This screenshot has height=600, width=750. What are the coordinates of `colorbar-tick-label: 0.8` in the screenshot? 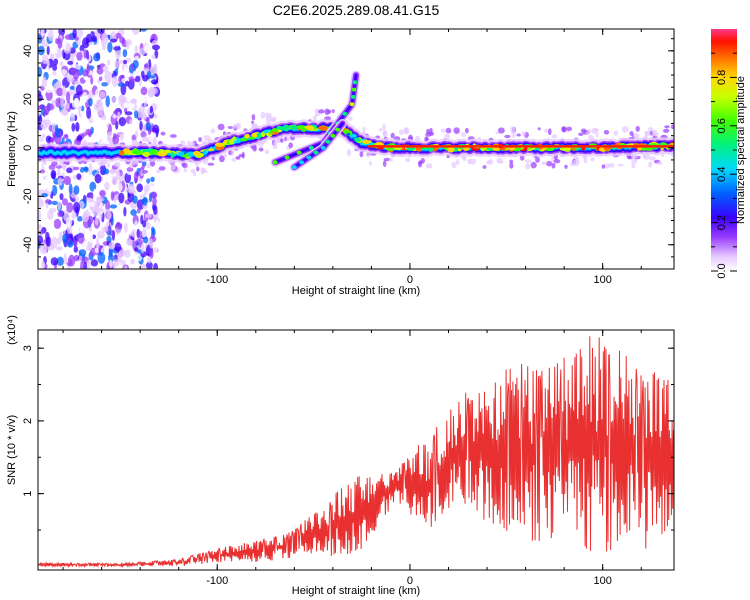 It's located at (722, 77).